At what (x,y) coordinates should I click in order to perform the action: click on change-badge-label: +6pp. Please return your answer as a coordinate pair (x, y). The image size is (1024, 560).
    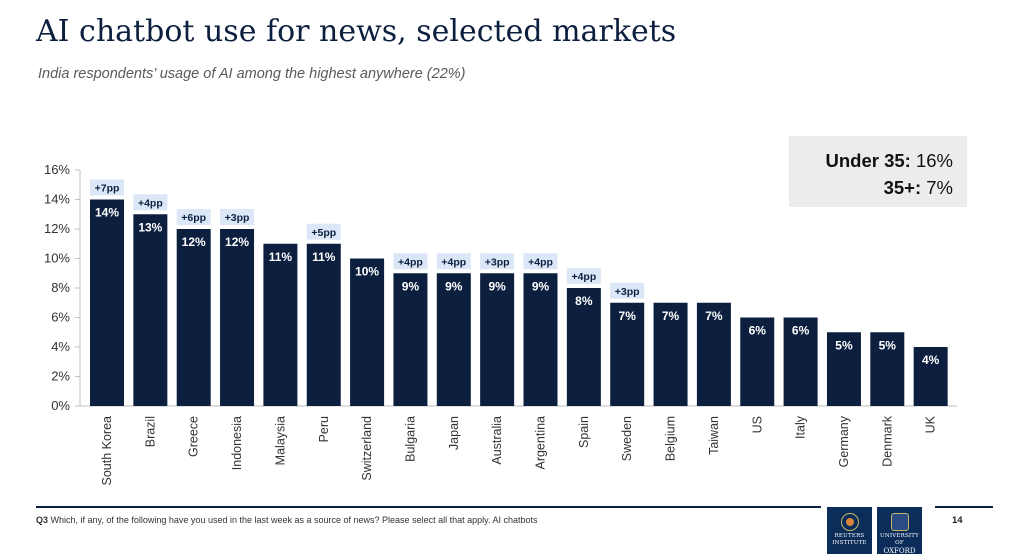
    Looking at the image, I should click on (193, 218).